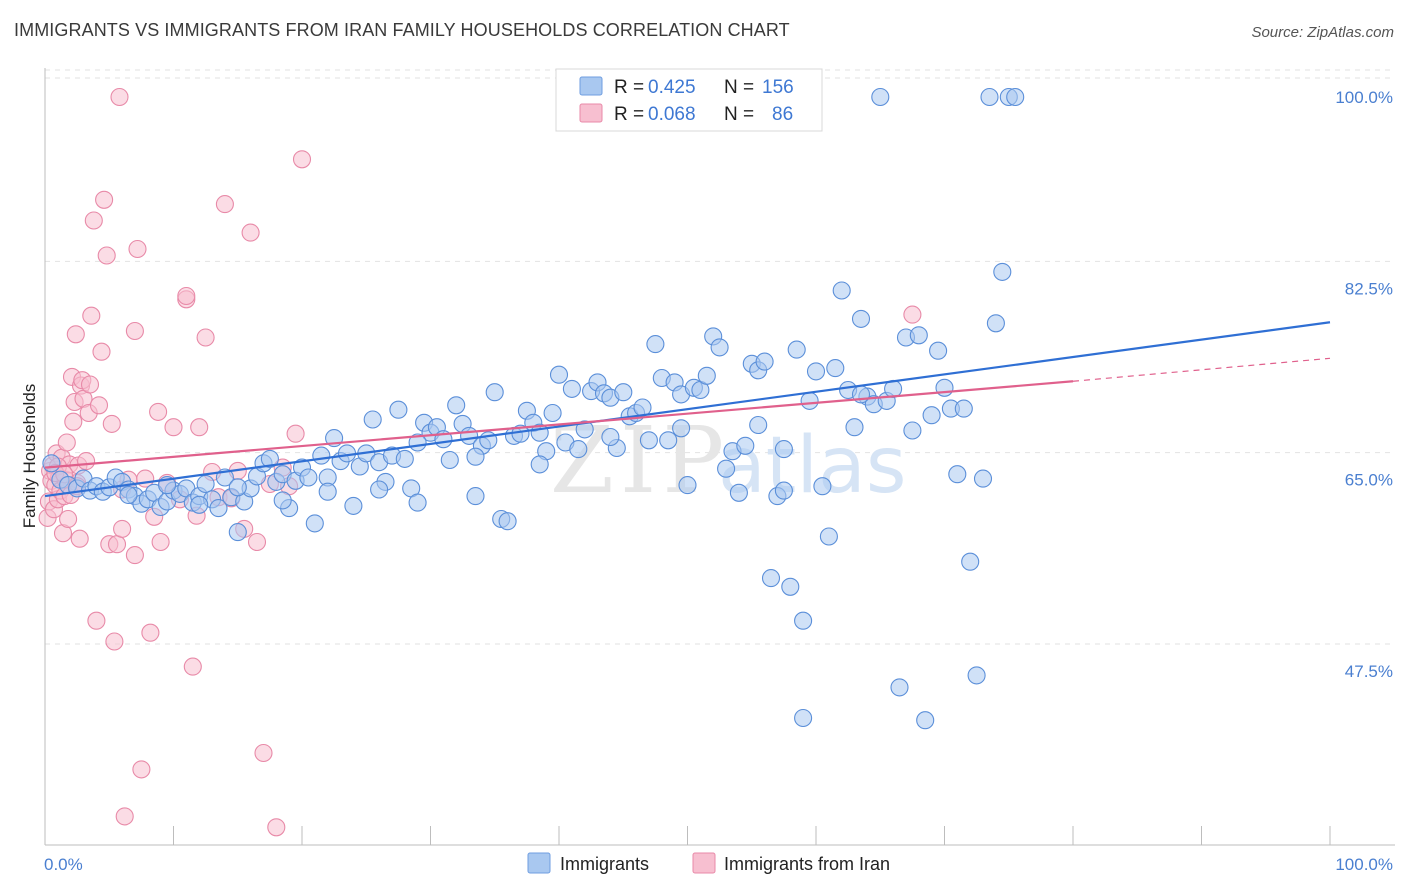 Image resolution: width=1406 pixels, height=892 pixels. I want to click on watermark-atlas: atlas, so click(812, 466).